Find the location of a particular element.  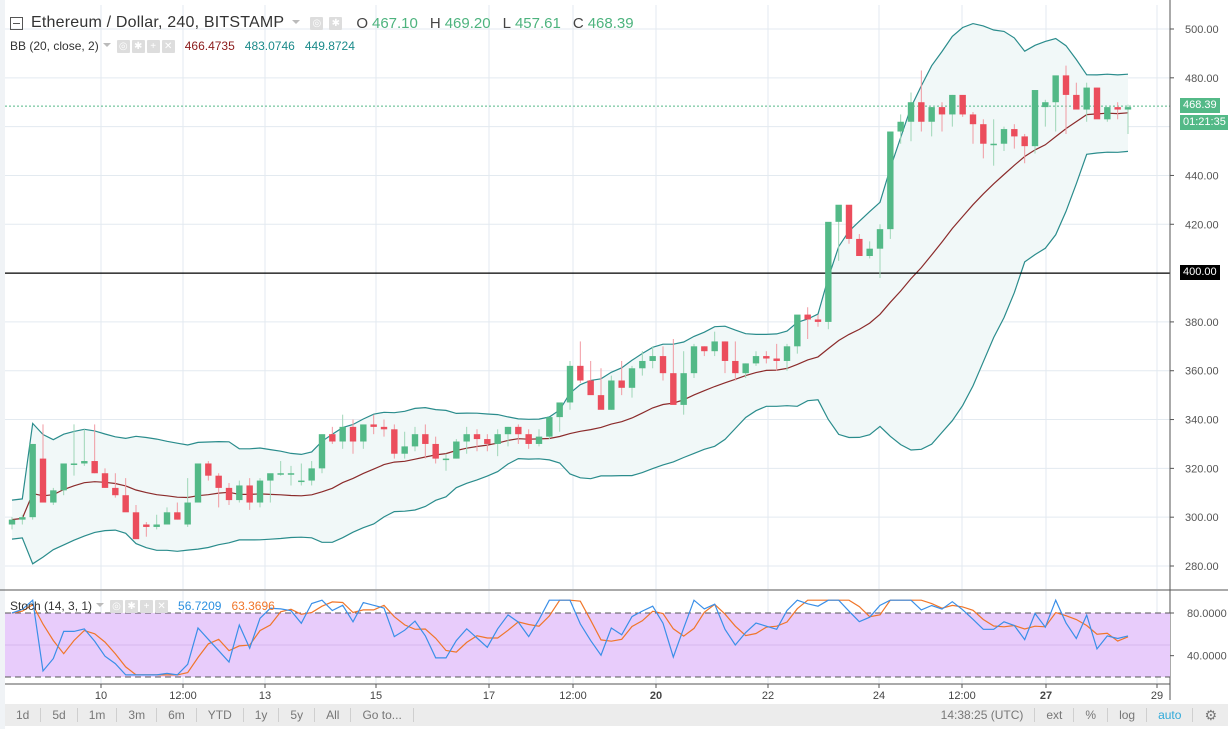

range-ytd: YTD is located at coordinates (220, 715).